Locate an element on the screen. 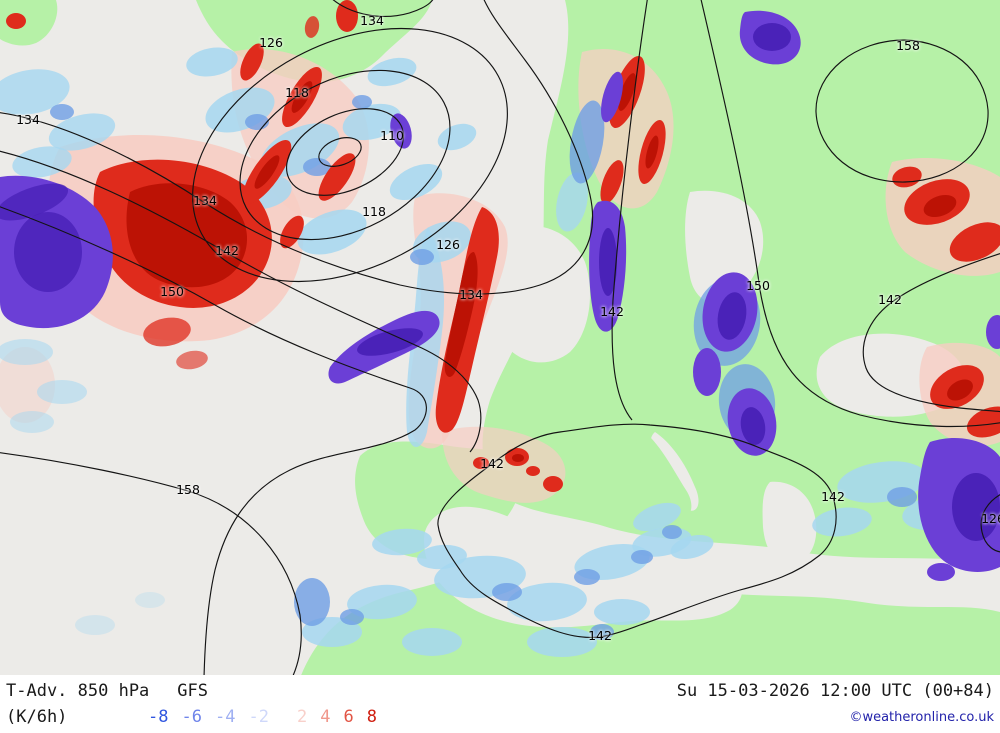 This screenshot has height=733, width=1000. land-overlay-layer is located at coordinates (634, 472).